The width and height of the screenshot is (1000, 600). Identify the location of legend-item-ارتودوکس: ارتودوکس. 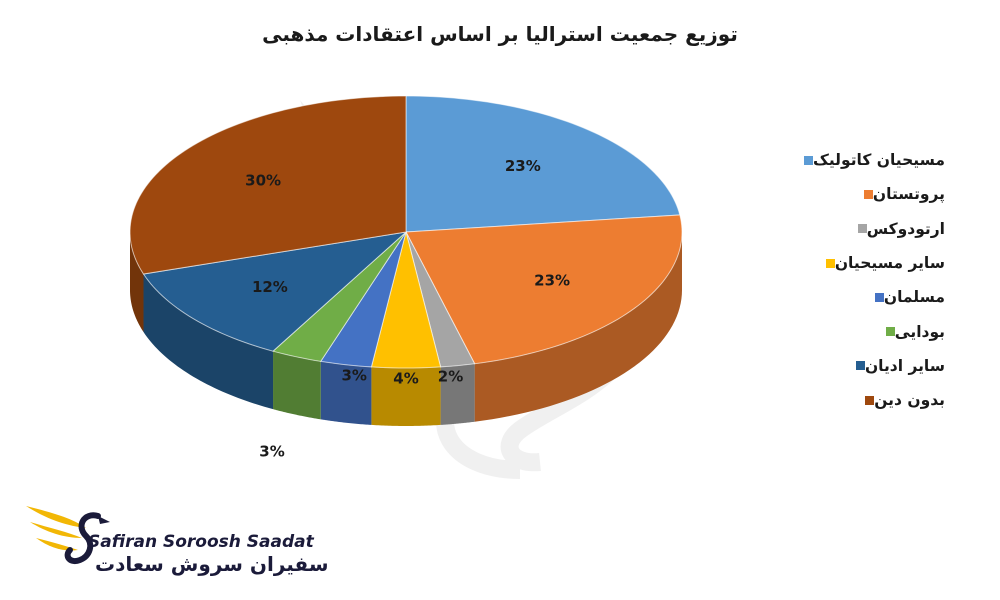
(845, 229).